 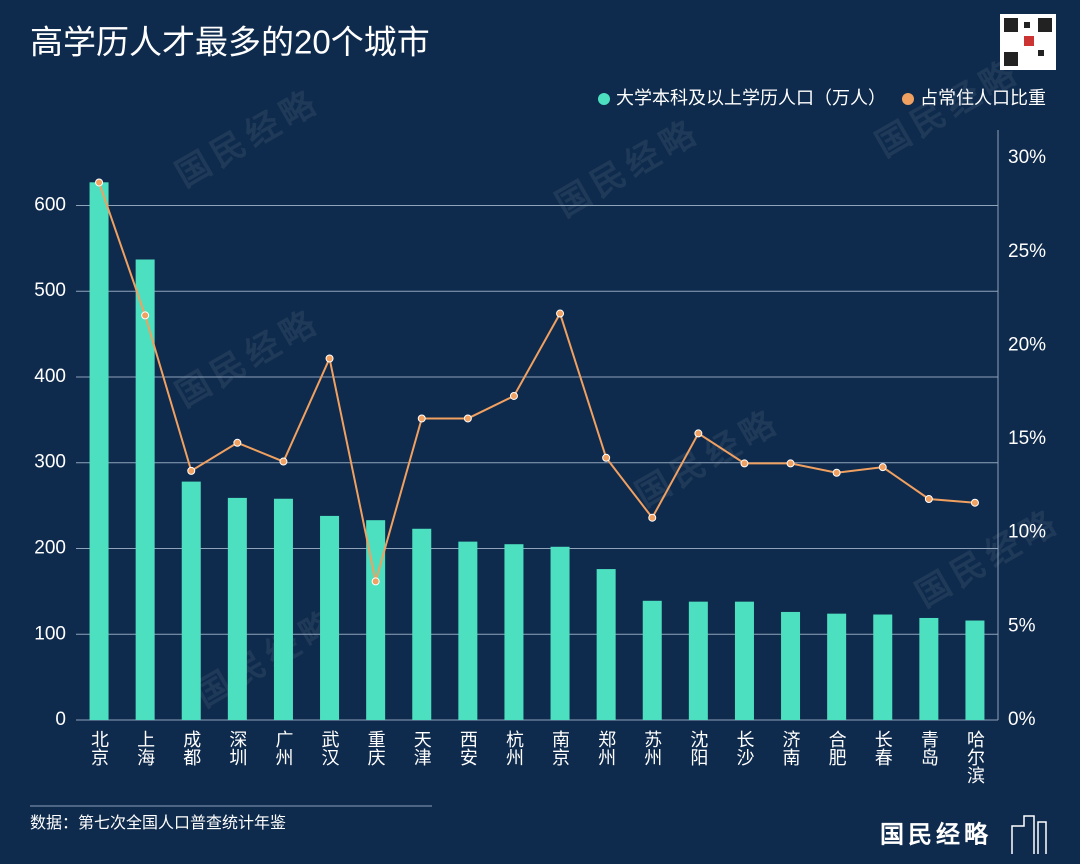 What do you see at coordinates (283, 748) in the screenshot?
I see `x-tick-label: 广州` at bounding box center [283, 748].